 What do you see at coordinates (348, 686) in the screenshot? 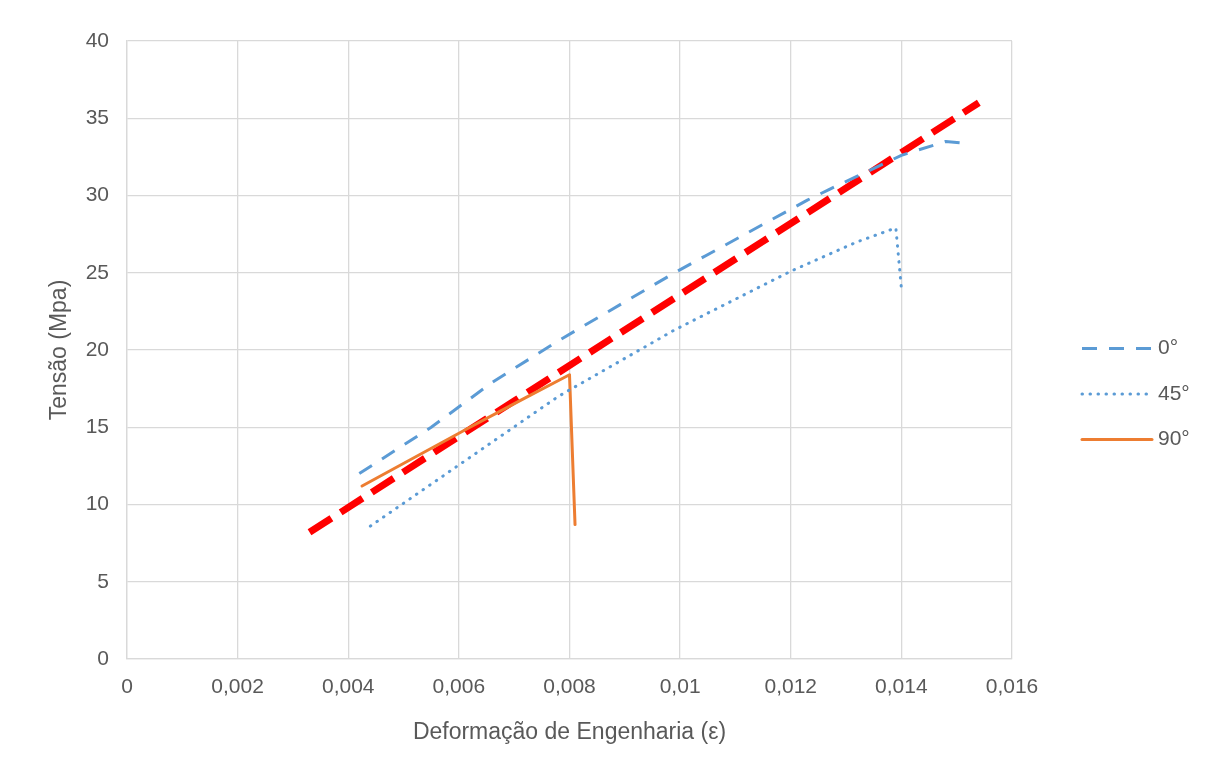
I see `x-tick-label: 0,004` at bounding box center [348, 686].